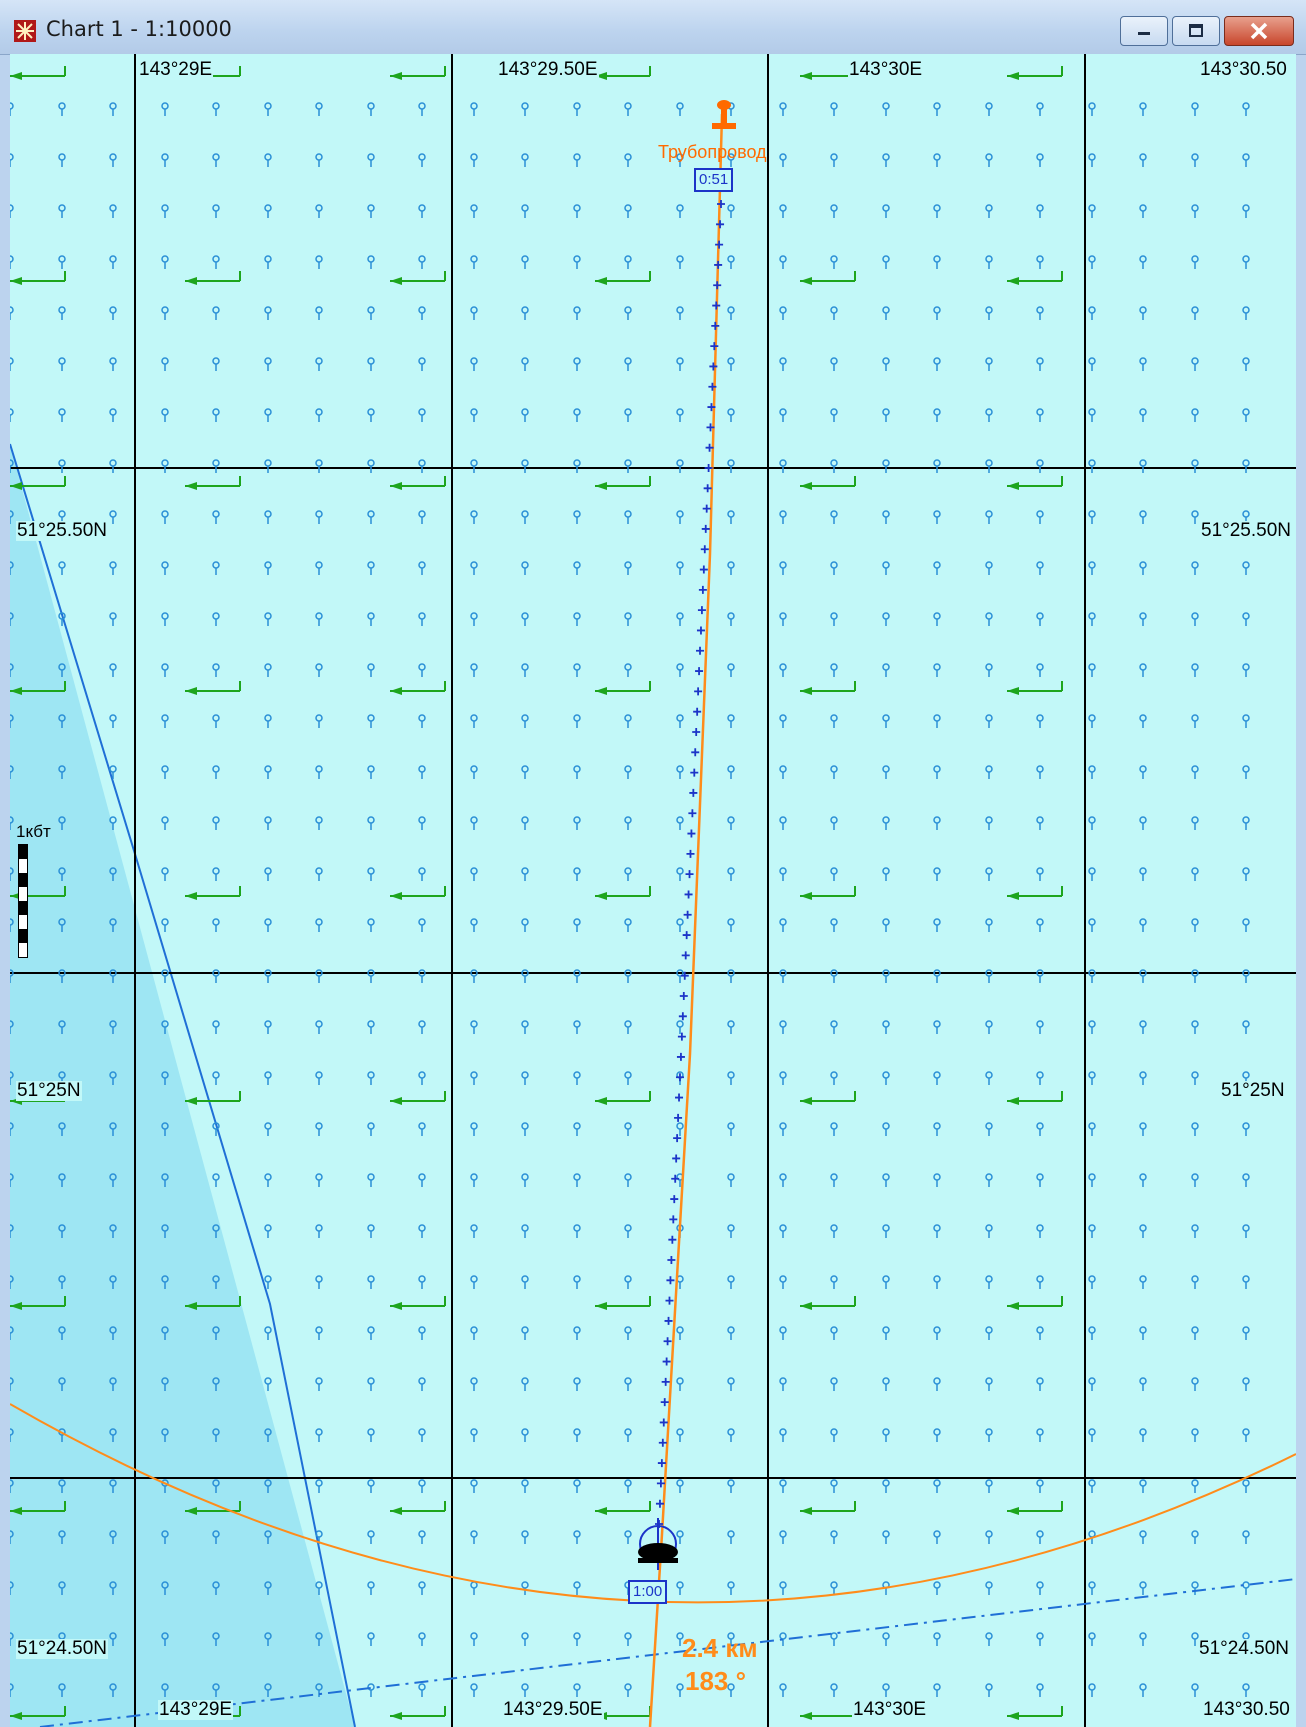 This screenshot has width=1306, height=1727. I want to click on minimize-button, so click(1144, 31).